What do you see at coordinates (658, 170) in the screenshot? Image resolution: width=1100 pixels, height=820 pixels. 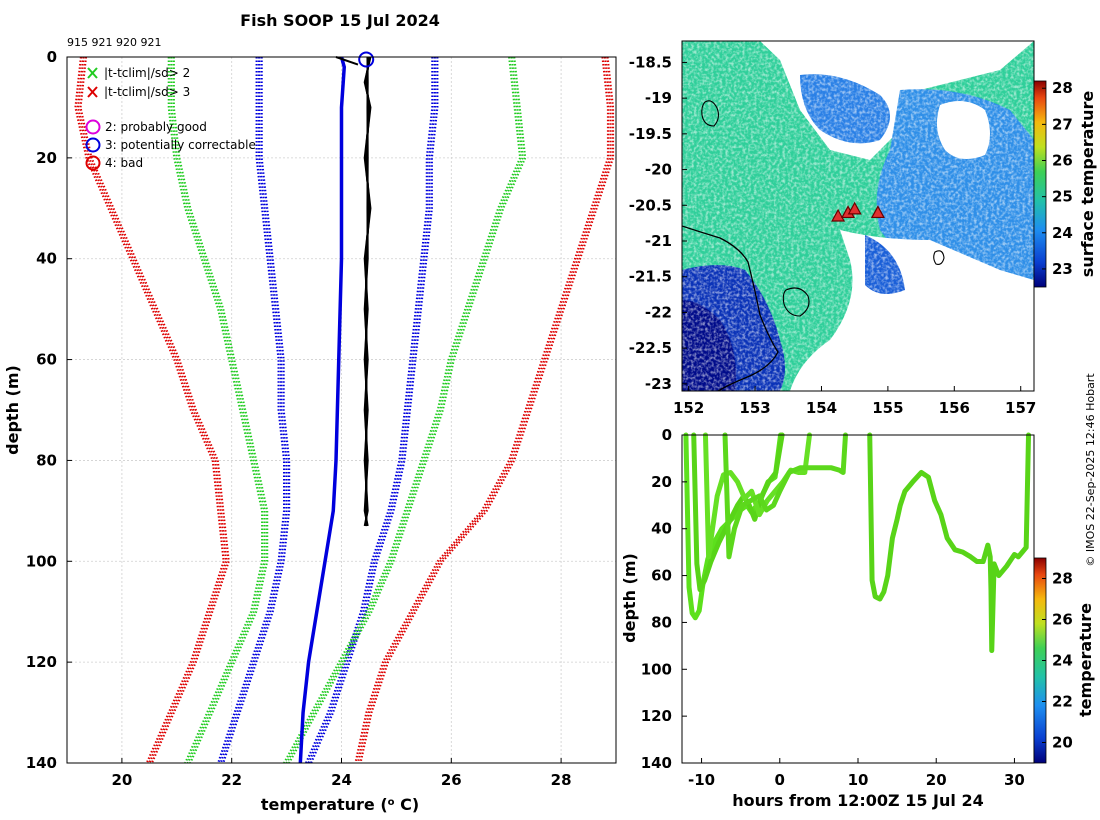 I see `map-ytick-label: -20` at bounding box center [658, 170].